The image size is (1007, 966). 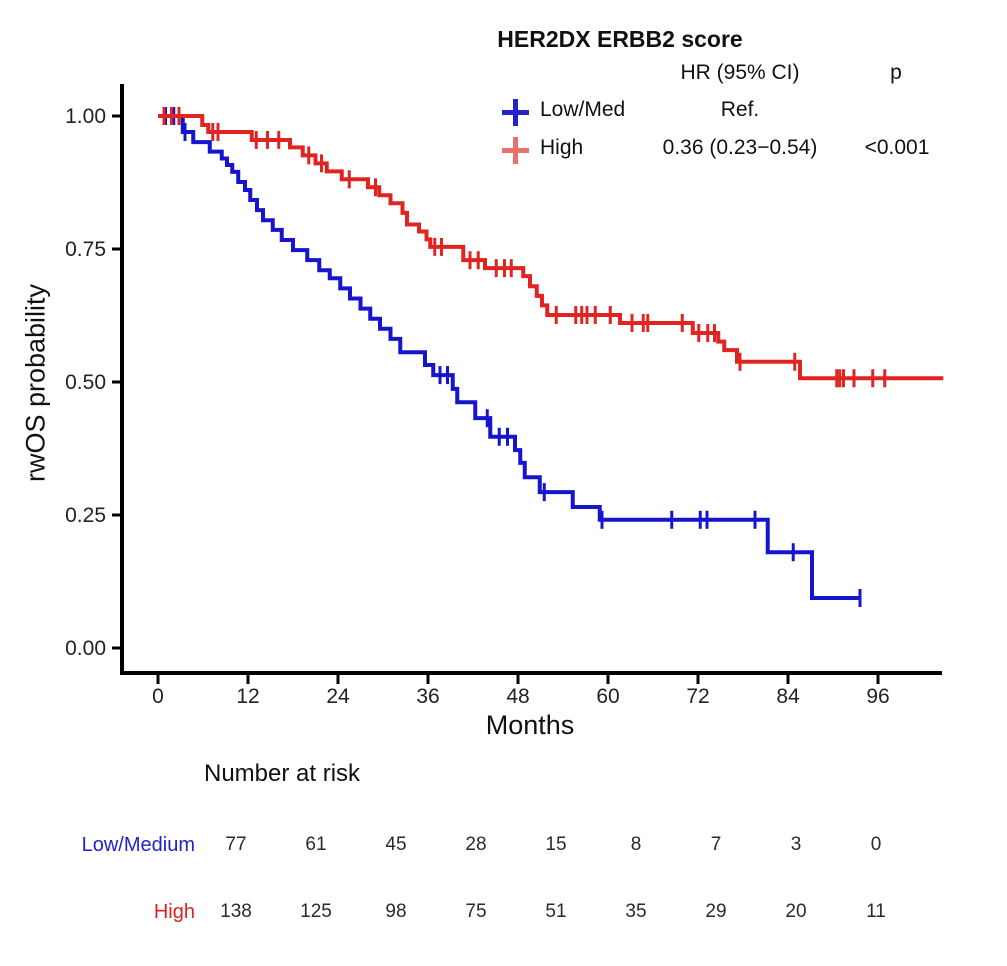 What do you see at coordinates (796, 844) in the screenshot?
I see `risk-count: 3` at bounding box center [796, 844].